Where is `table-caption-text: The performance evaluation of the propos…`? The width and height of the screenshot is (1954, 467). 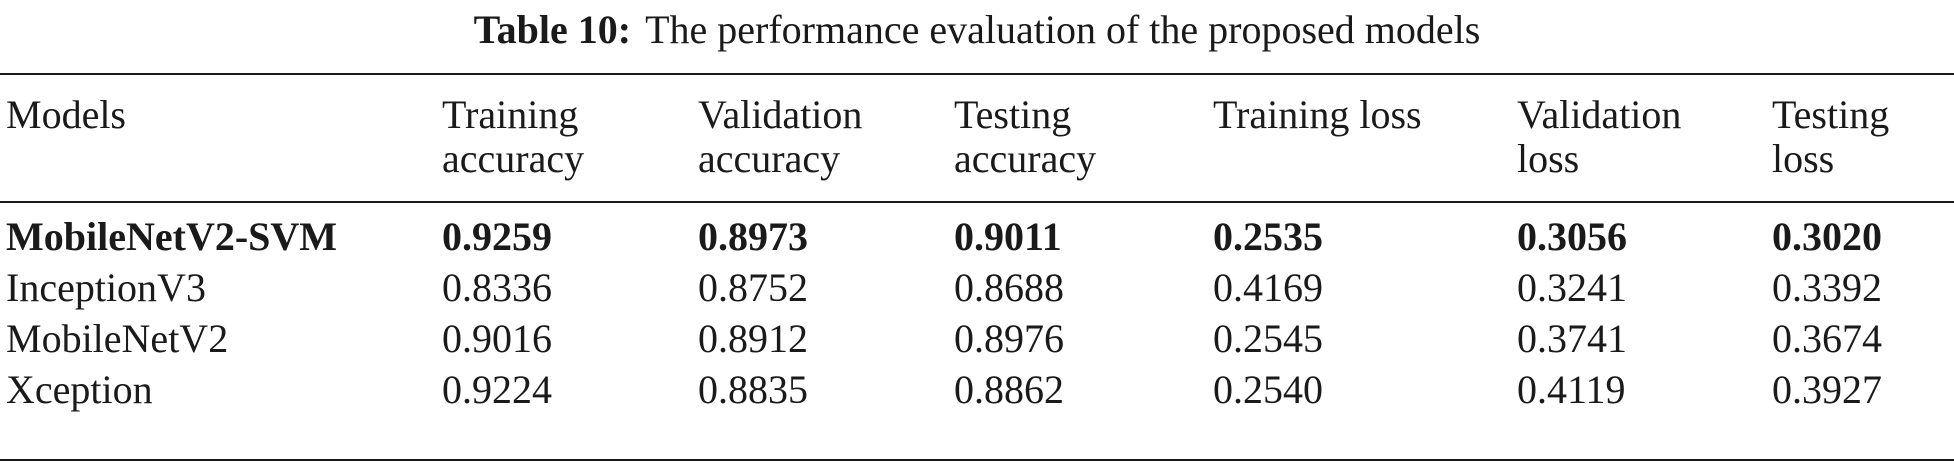 table-caption-text: The performance evaluation of the propos… is located at coordinates (1063, 29).